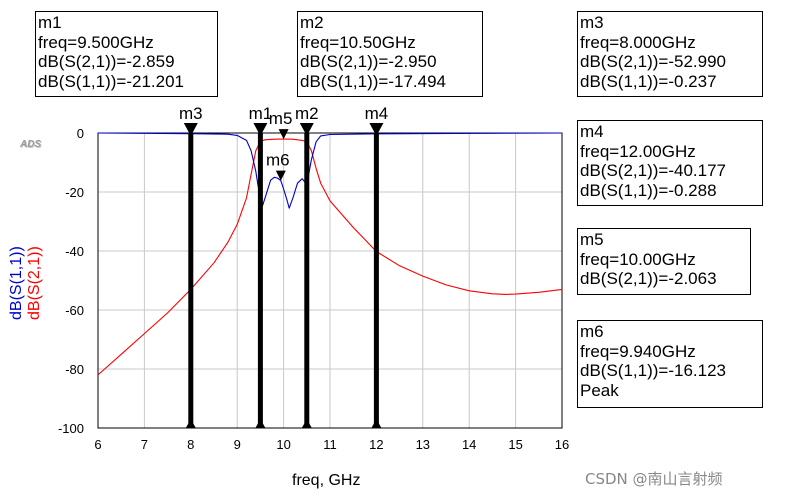 This screenshot has width=785, height=498. What do you see at coordinates (278, 160) in the screenshot?
I see `marker-label-m6: m6` at bounding box center [278, 160].